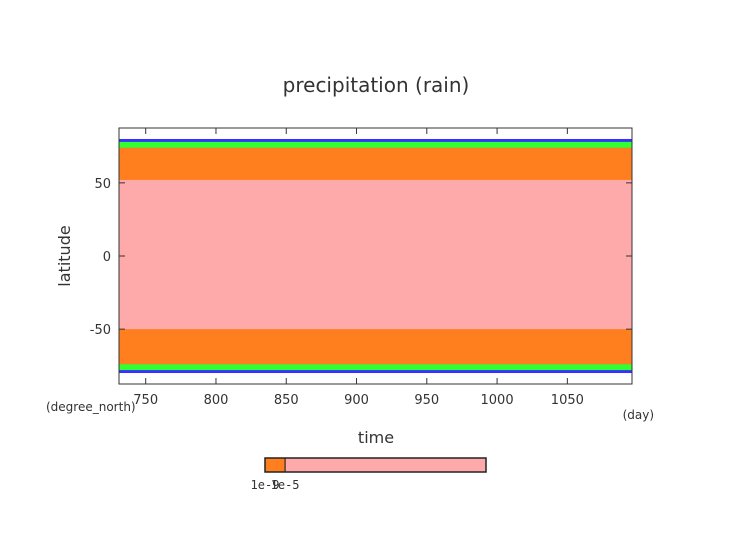 Image resolution: width=752 pixels, height=536 pixels. What do you see at coordinates (567, 400) in the screenshot?
I see `x-tick-label: 1050` at bounding box center [567, 400].